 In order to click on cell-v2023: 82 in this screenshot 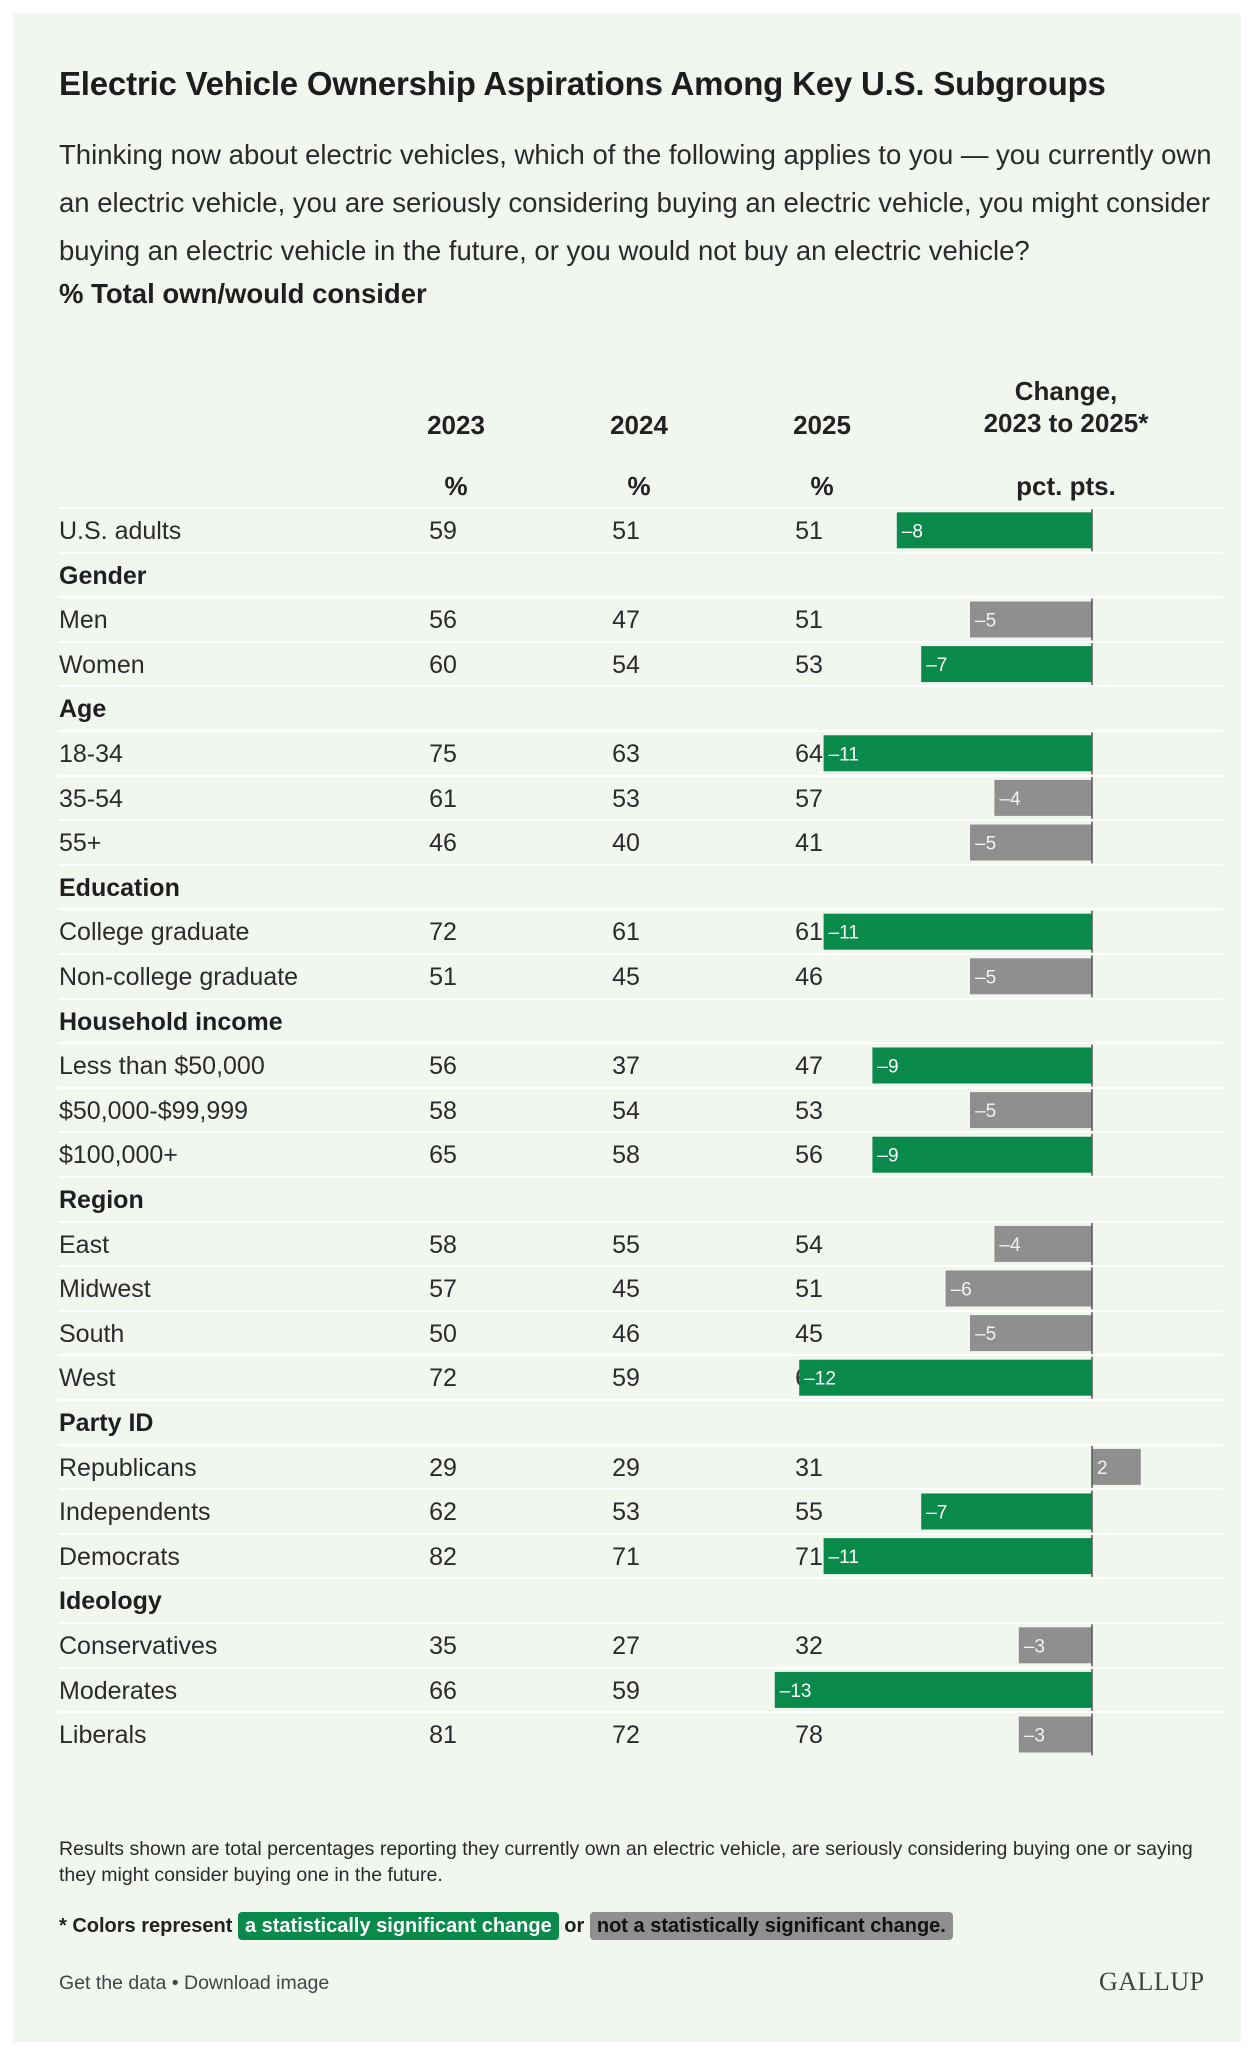, I will do `click(443, 1556)`.